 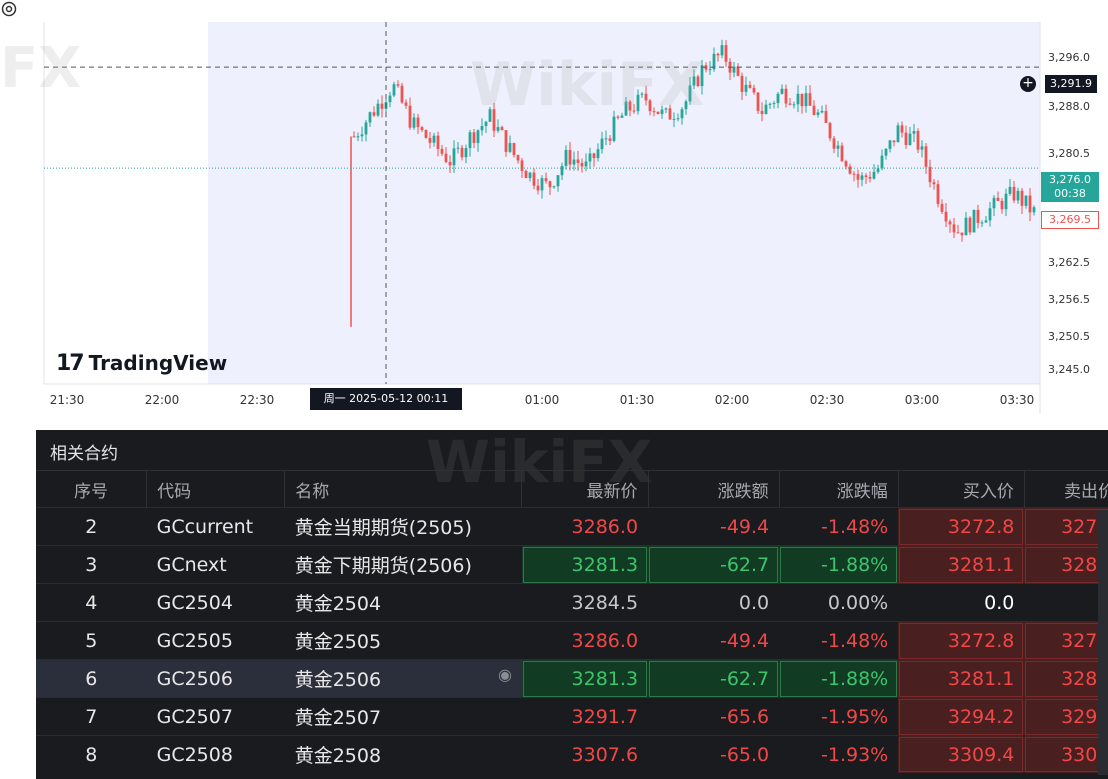 I want to click on row-last-price: 3284.5, so click(x=585, y=602).